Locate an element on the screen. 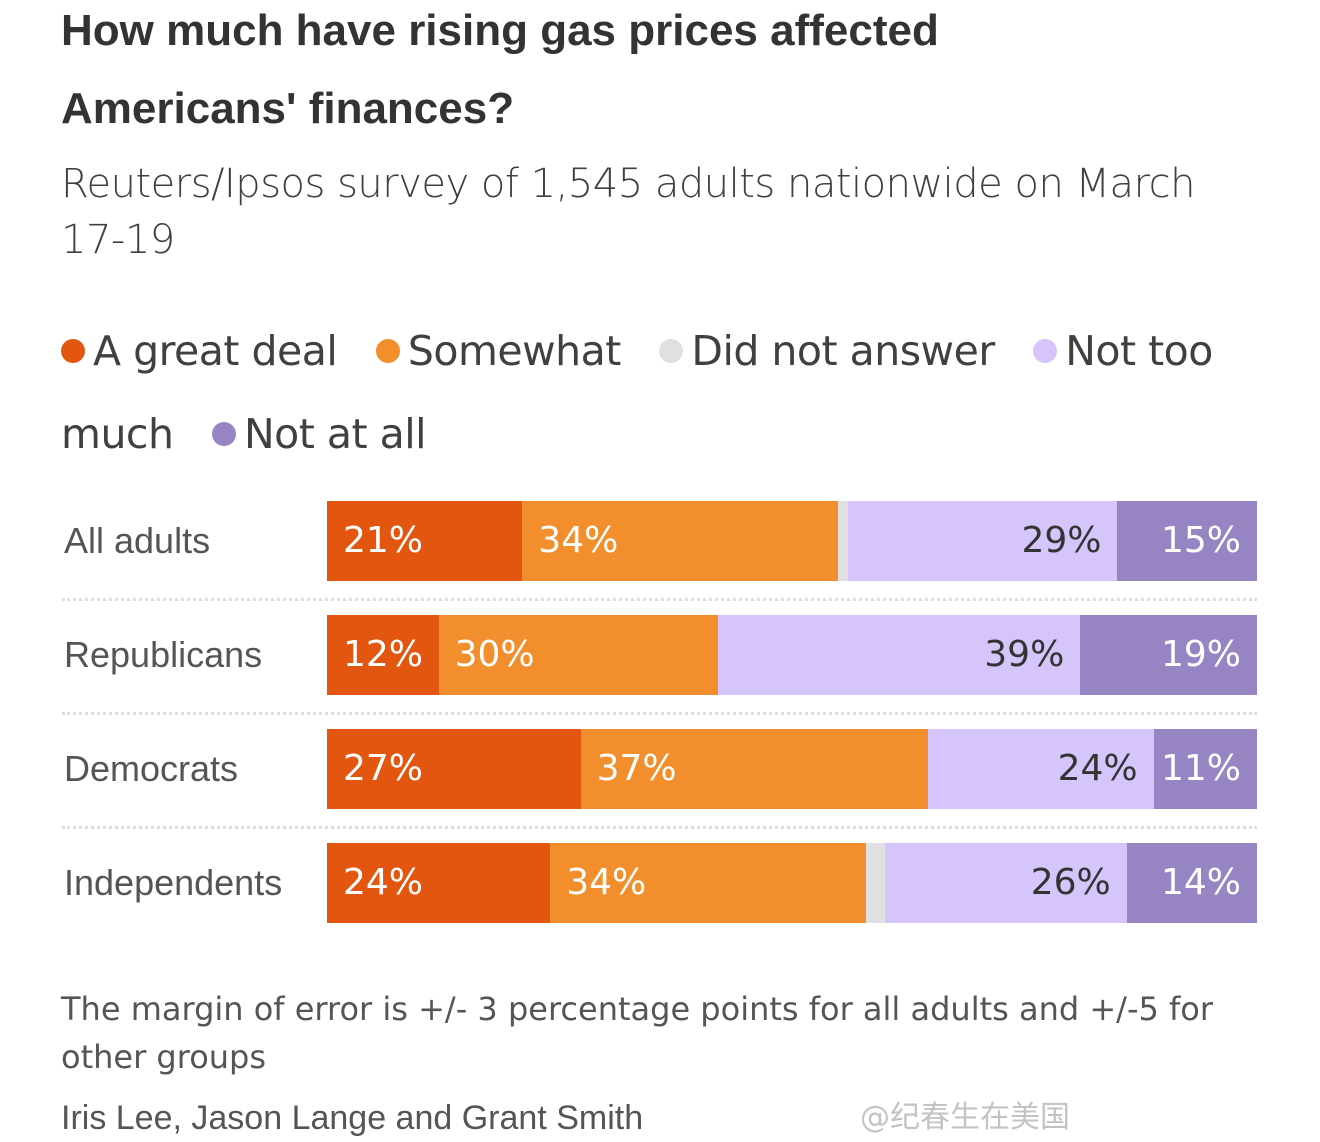 Image resolution: width=1320 pixels, height=1142 pixels. bar-segment: 11% is located at coordinates (1205, 769).